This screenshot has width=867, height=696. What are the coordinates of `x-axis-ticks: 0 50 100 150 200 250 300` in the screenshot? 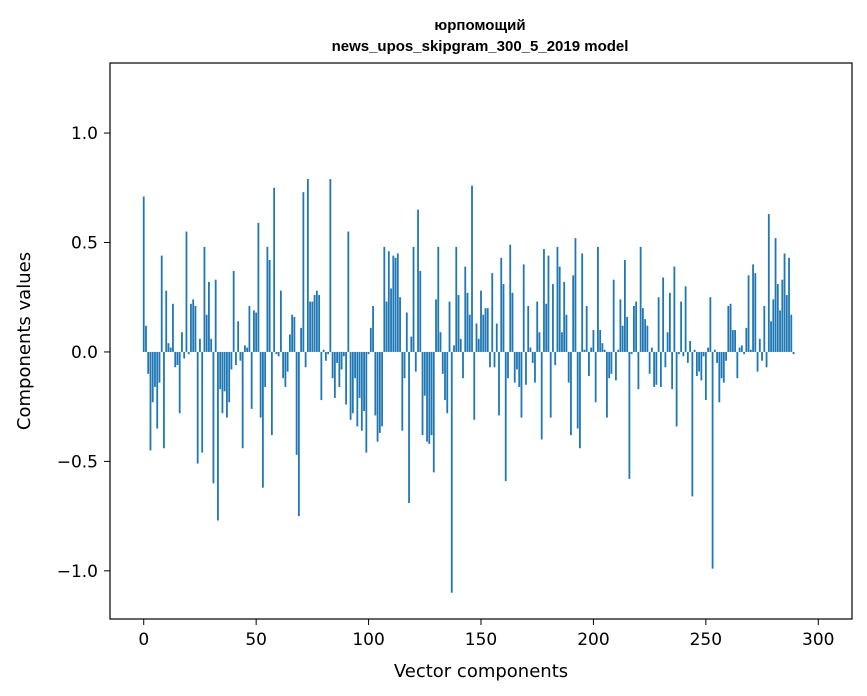 It's located at (486, 634).